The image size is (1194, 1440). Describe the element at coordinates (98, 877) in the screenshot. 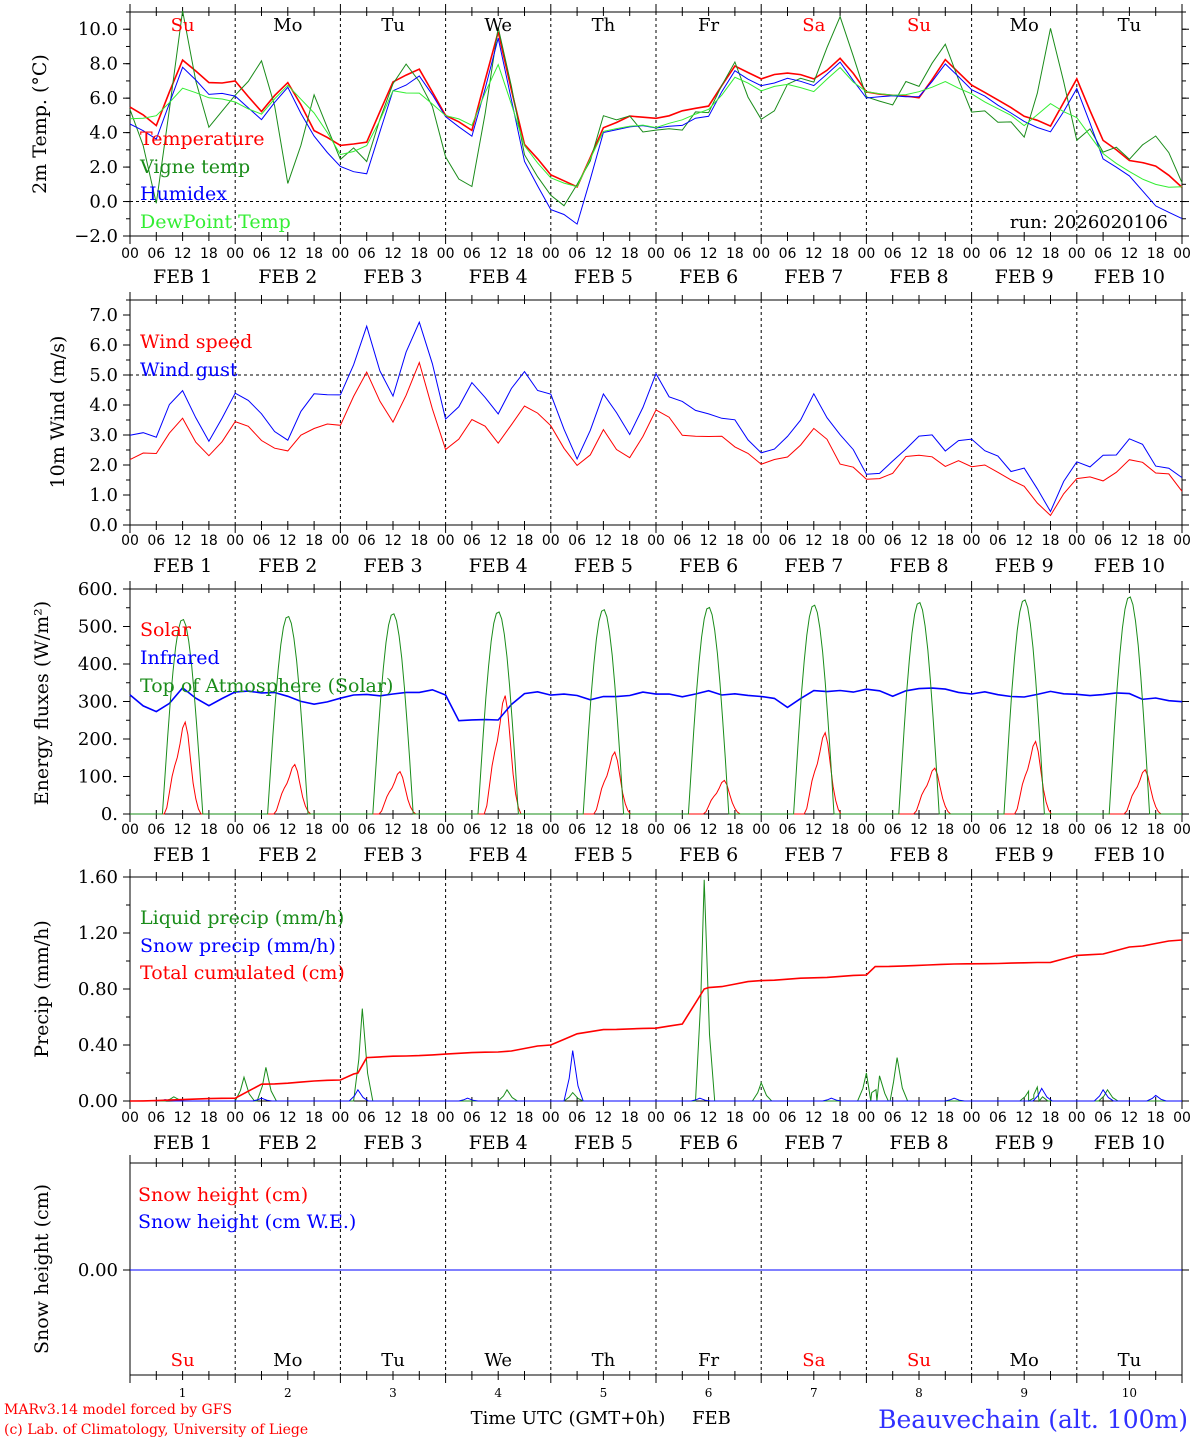

I see `y-tick-label: 1.60` at that location.